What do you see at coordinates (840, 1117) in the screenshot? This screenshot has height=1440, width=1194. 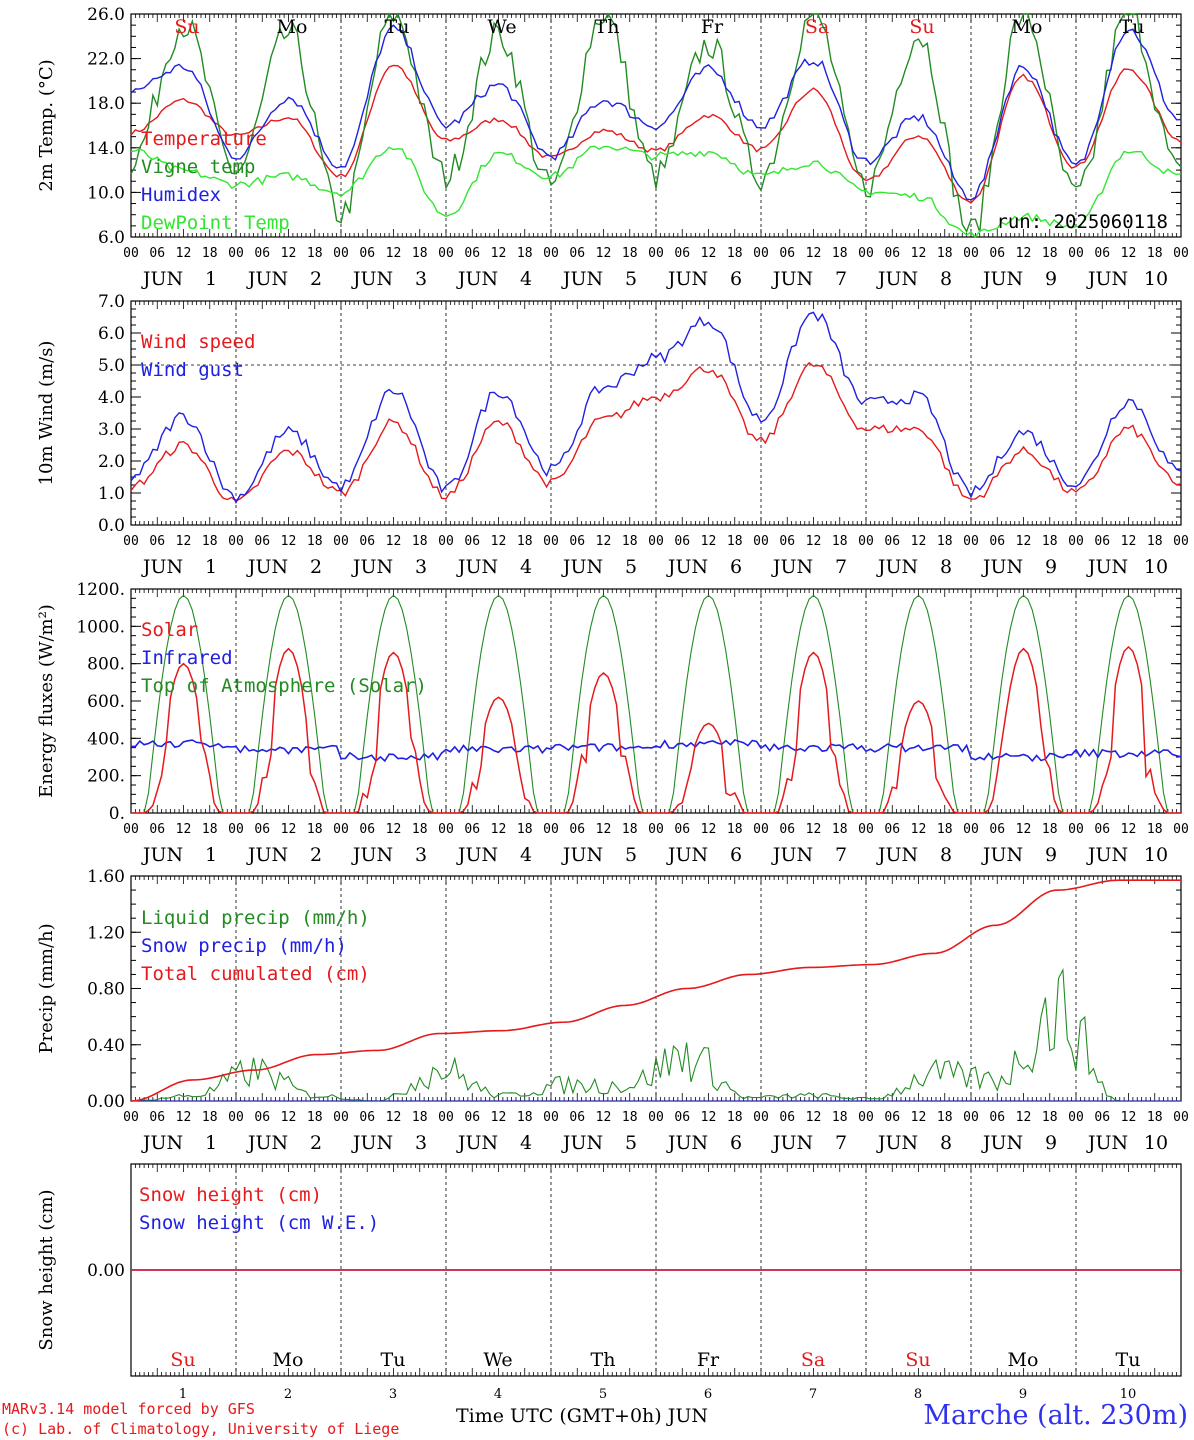 I see `precip-panel-hour-label: 18` at bounding box center [840, 1117].